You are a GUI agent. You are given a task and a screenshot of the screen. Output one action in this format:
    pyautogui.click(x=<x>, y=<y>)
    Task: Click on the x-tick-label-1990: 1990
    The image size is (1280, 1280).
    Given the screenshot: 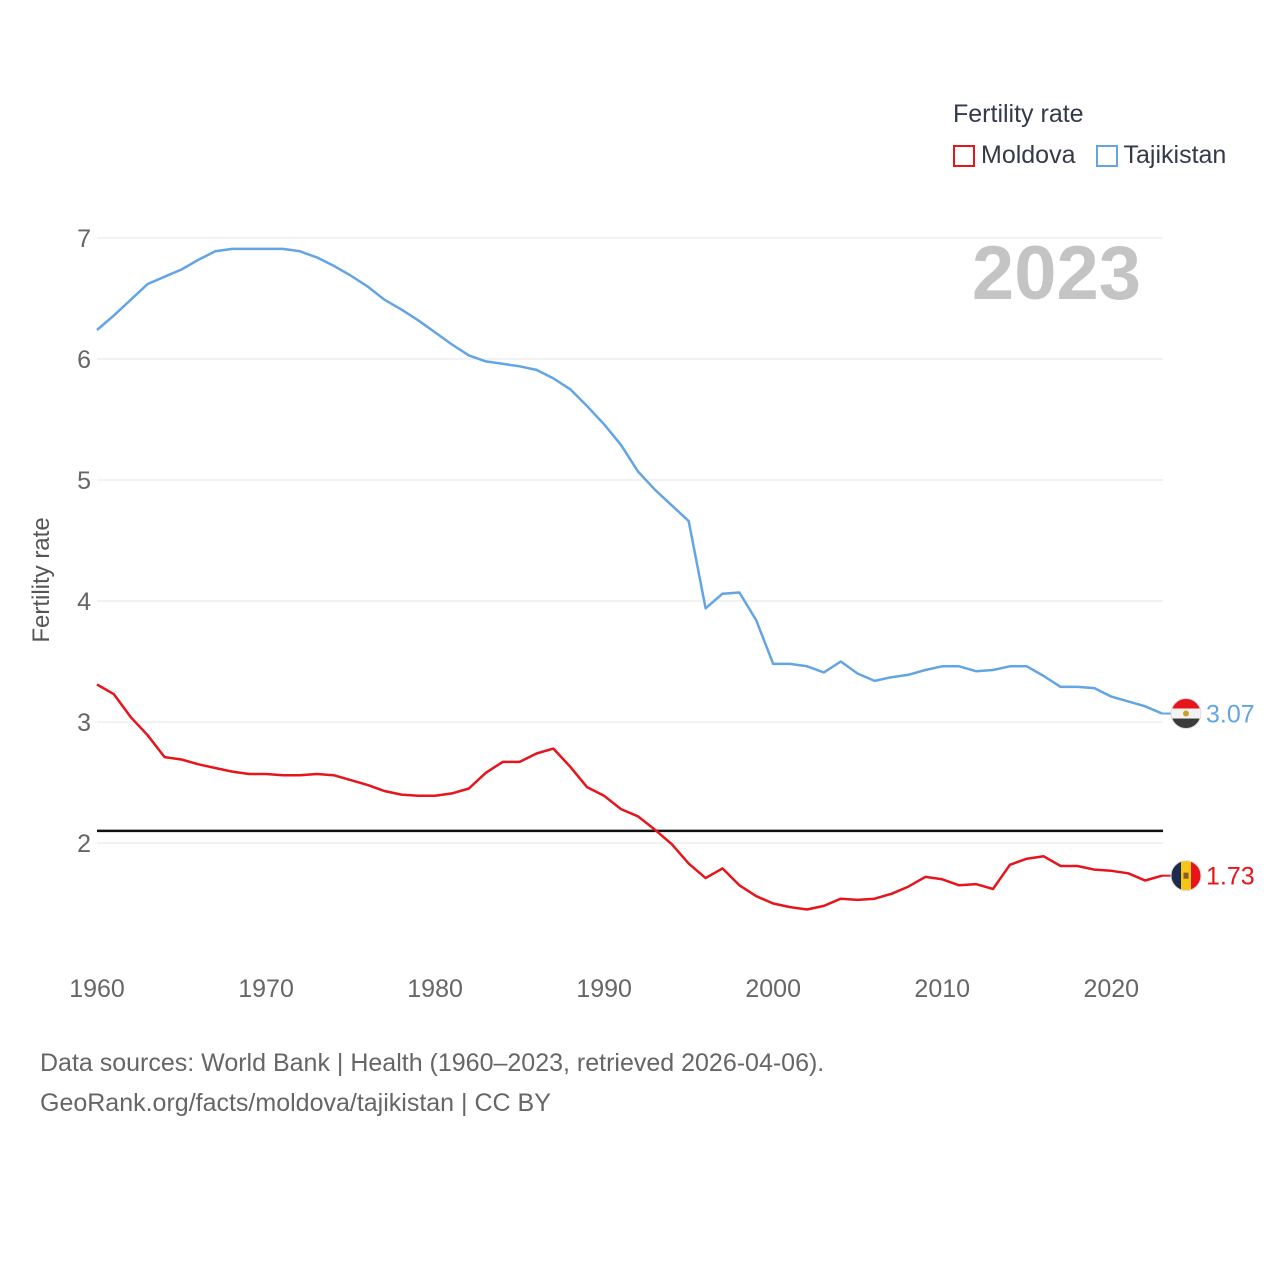 What is the action you would take?
    pyautogui.click(x=604, y=989)
    